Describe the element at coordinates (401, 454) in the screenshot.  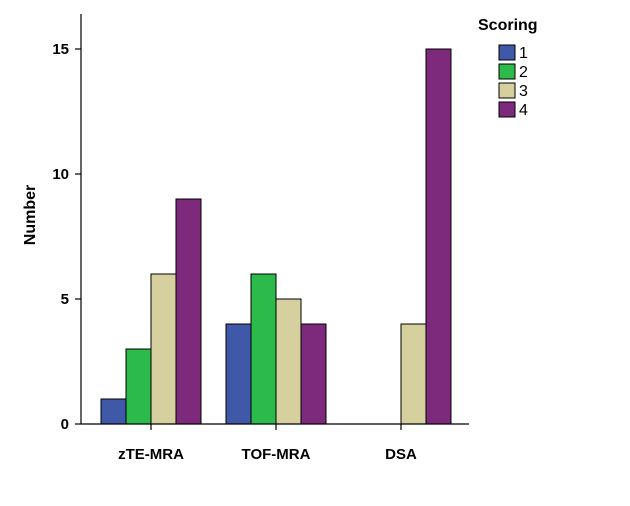
I see `x-tick-label-dsa: DSA` at that location.